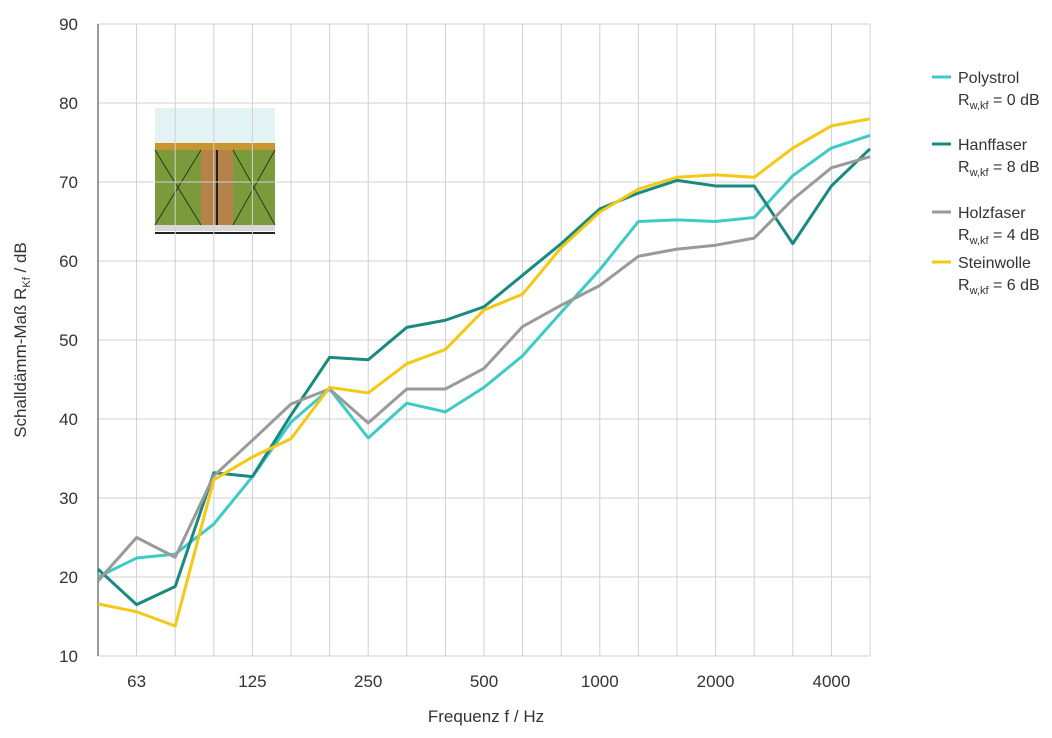 This screenshot has height=738, width=1052. Describe the element at coordinates (600, 681) in the screenshot. I see `x-tick-label: 1000` at that location.